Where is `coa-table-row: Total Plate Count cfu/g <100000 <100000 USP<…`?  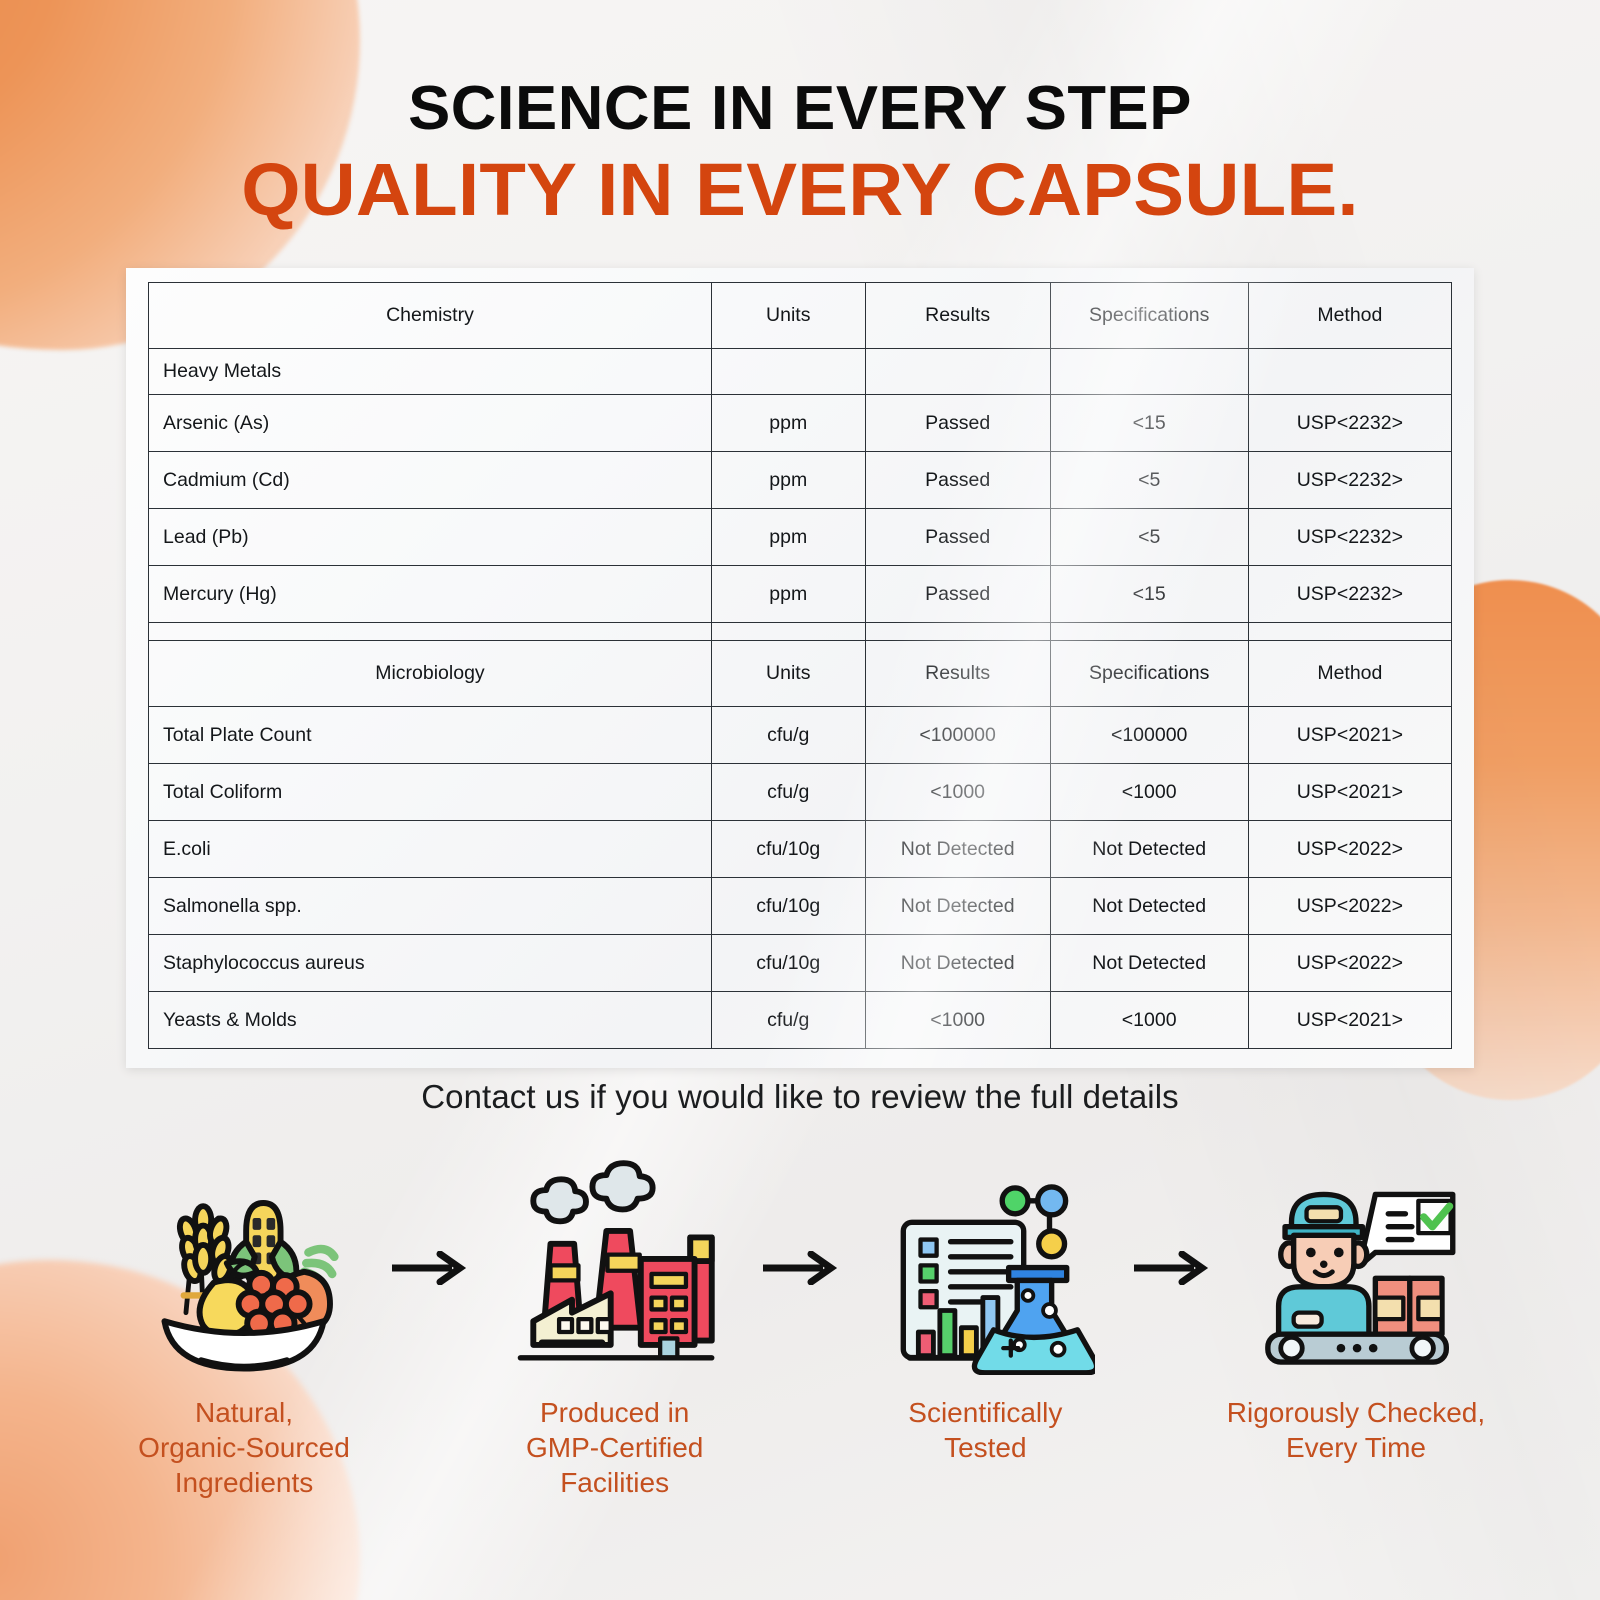 coa-table-row: Total Plate Count cfu/g <100000 <100000 USP<… is located at coordinates (800, 735).